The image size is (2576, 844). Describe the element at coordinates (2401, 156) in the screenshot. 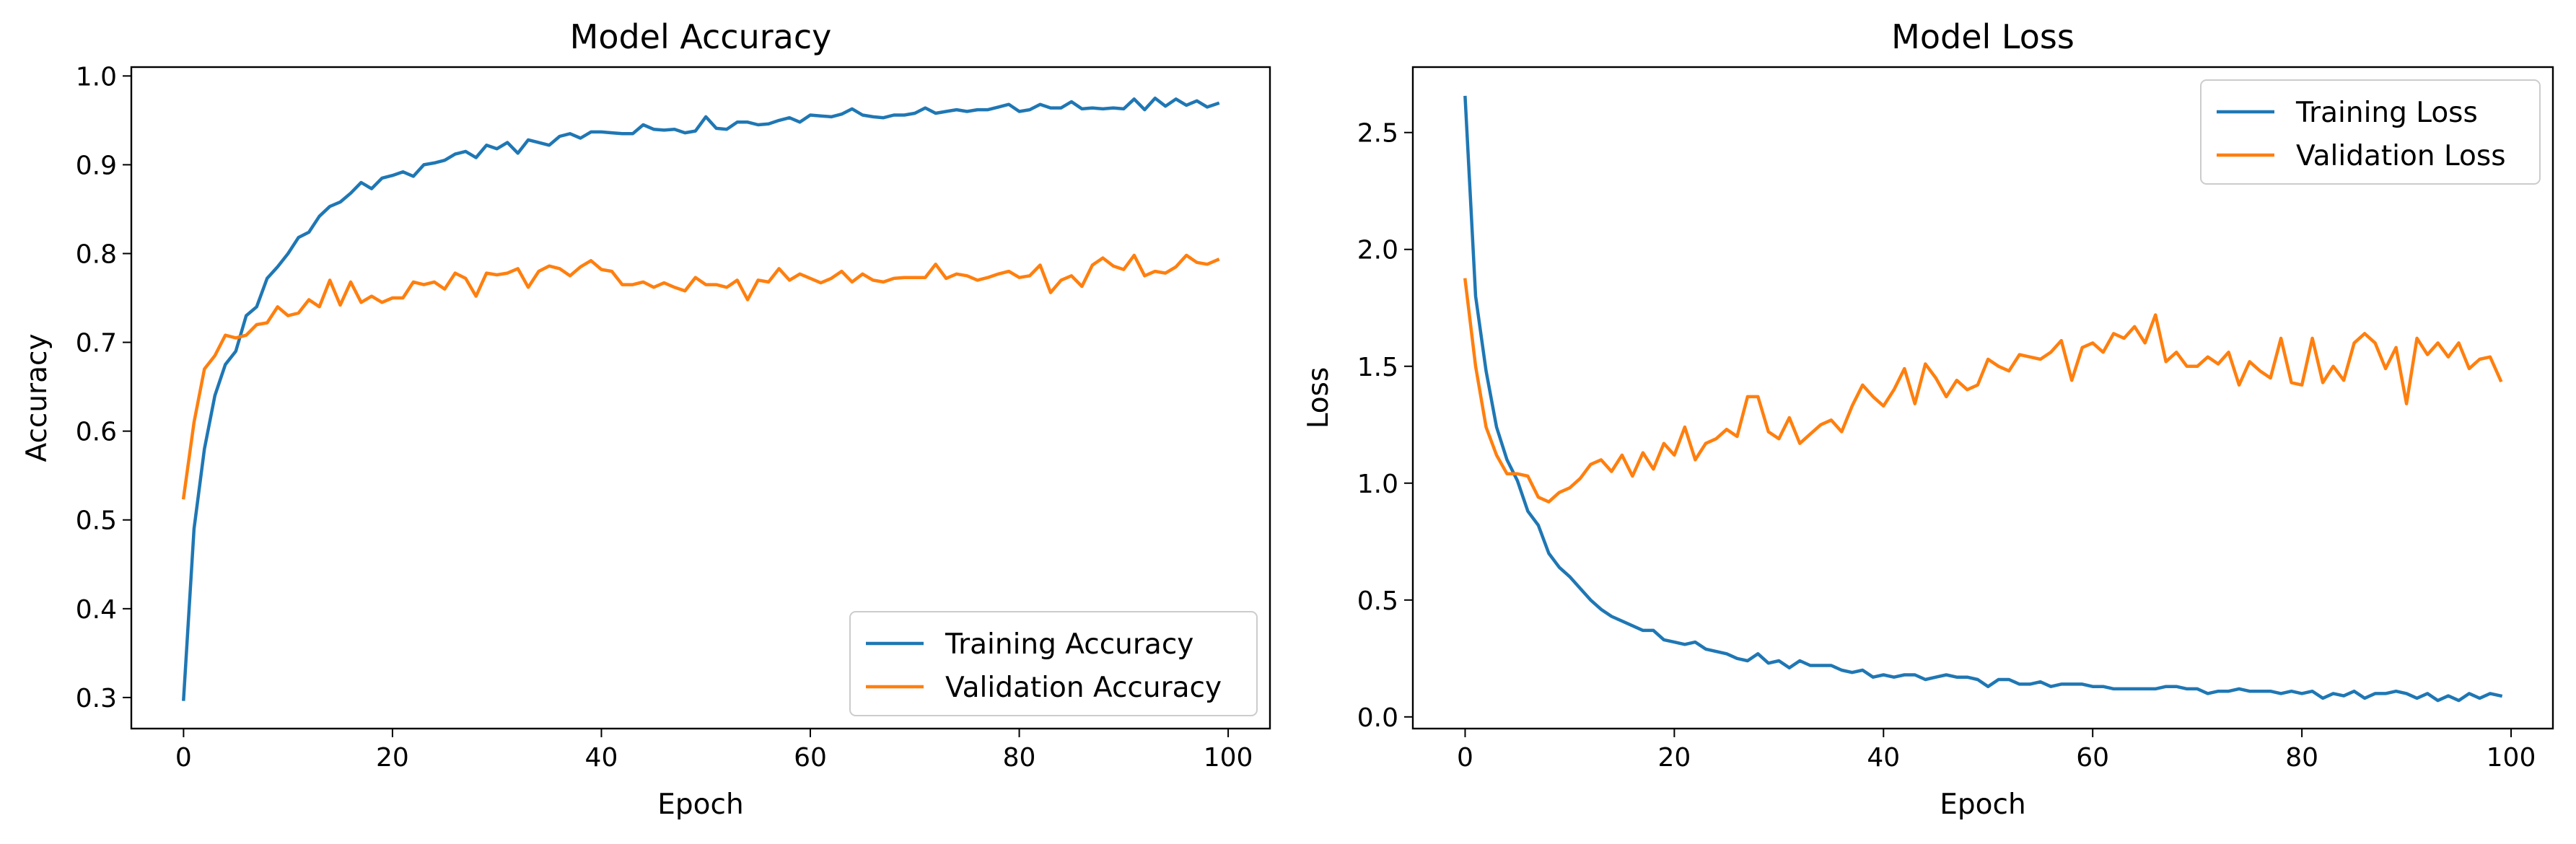

I see `legend-entry-label: Validation Loss` at that location.